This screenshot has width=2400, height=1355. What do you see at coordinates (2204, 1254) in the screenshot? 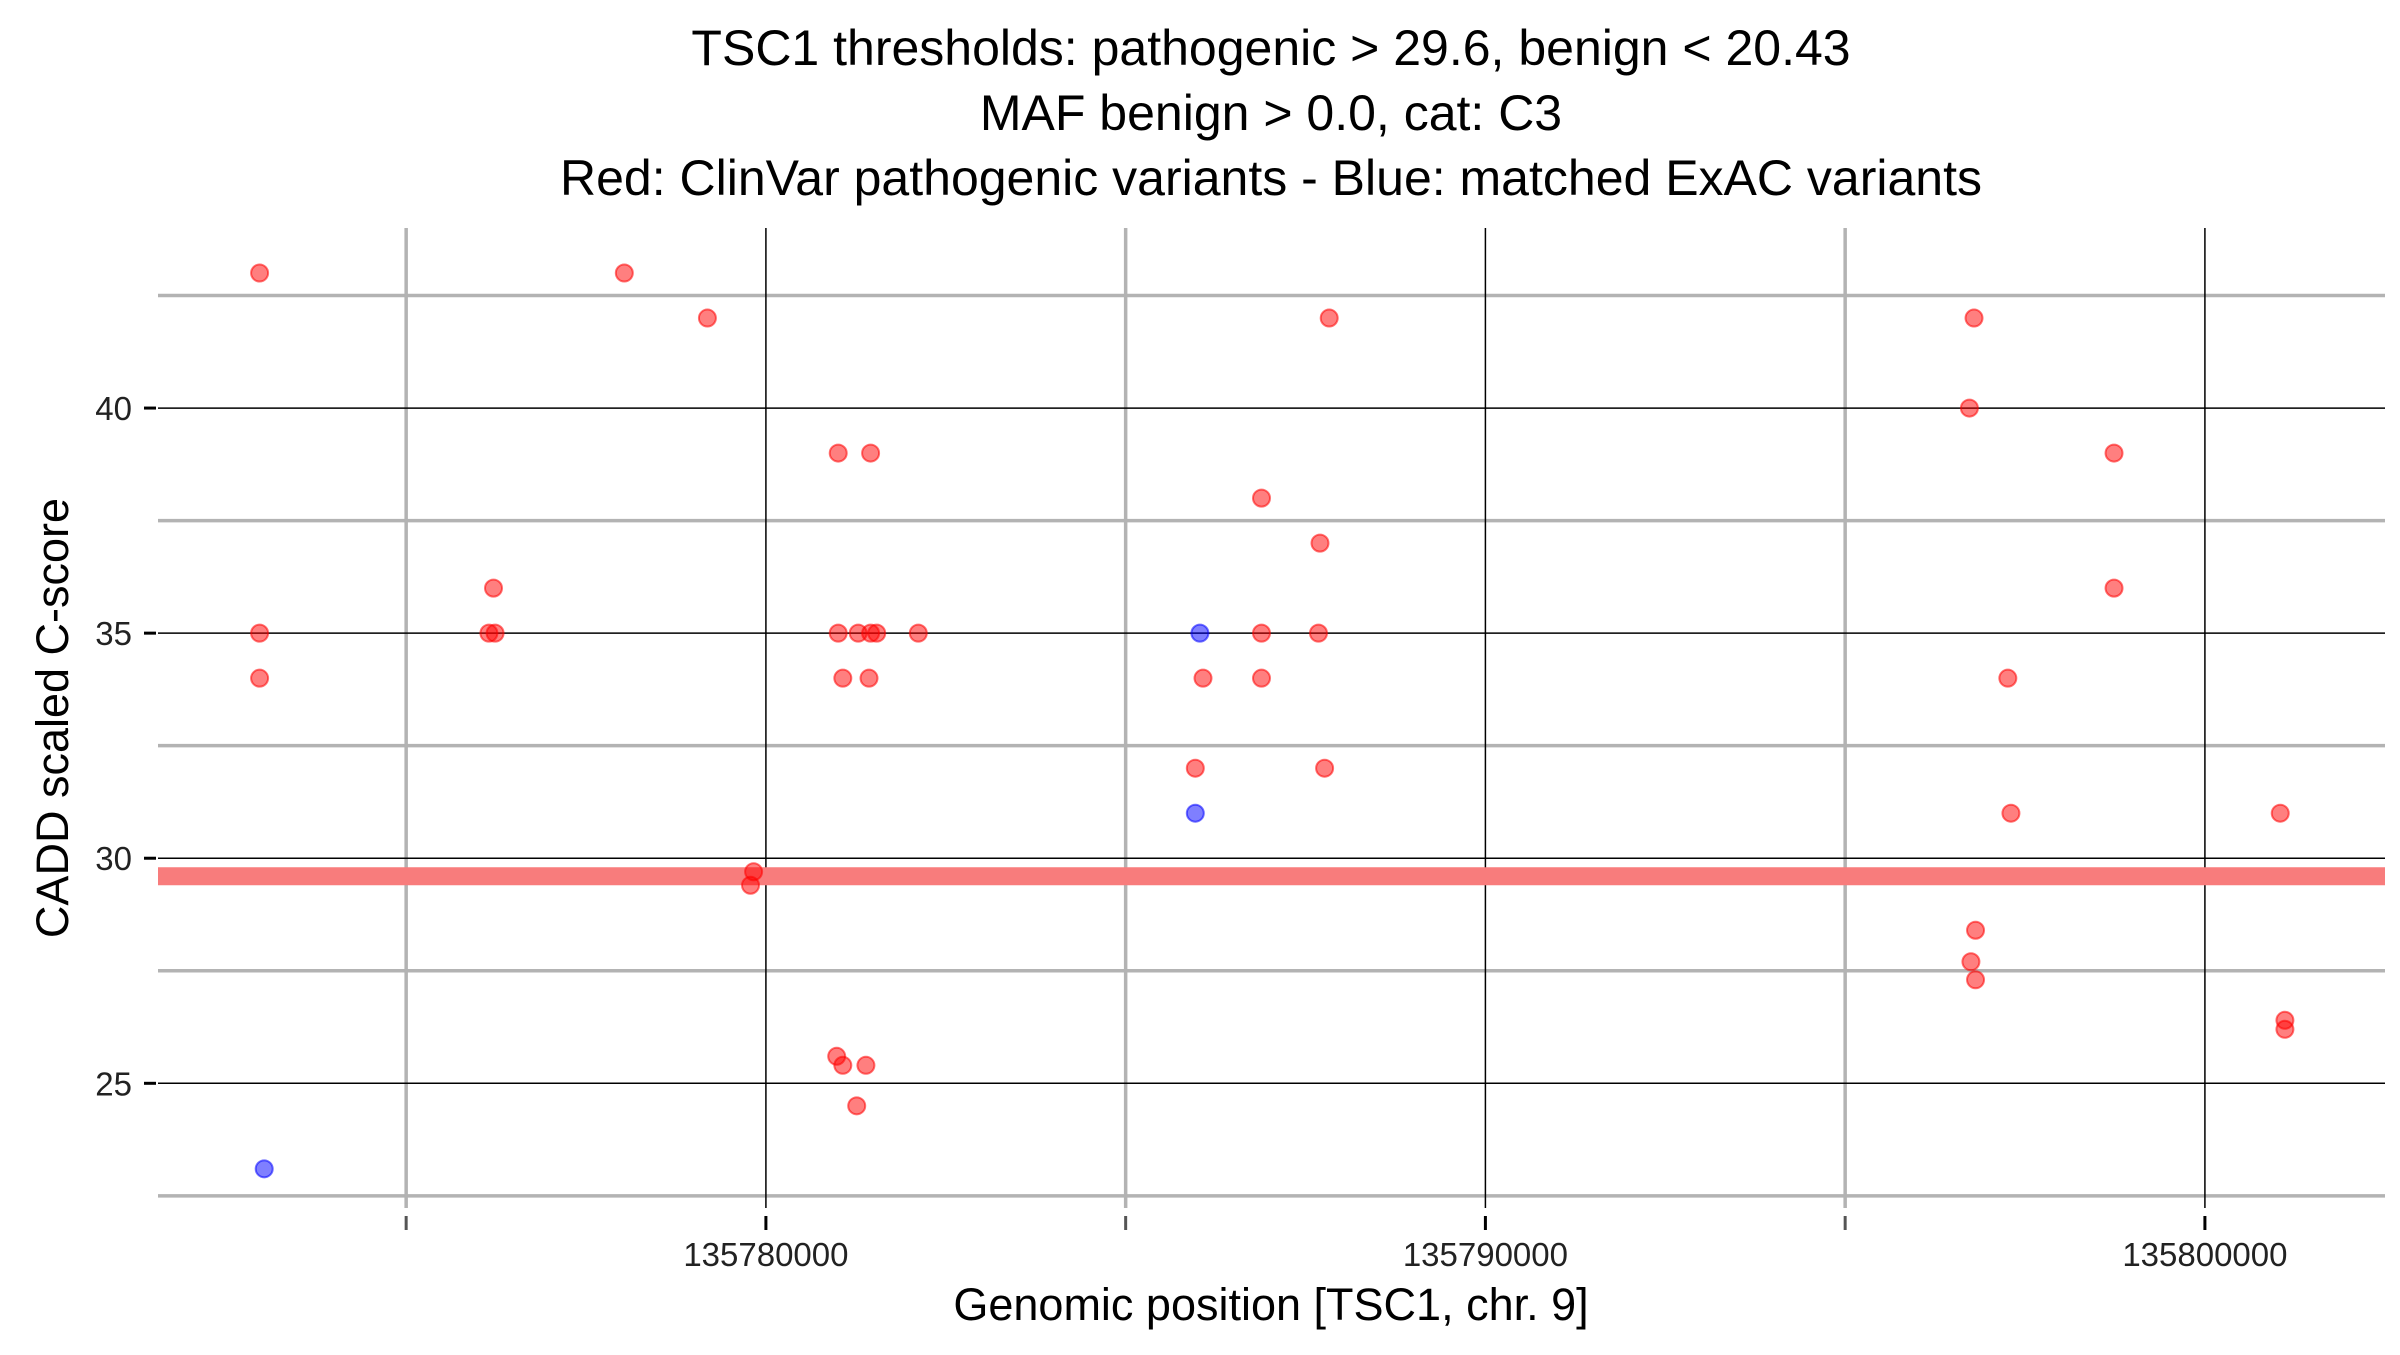
I see `x-tick-label: 135800000` at bounding box center [2204, 1254].